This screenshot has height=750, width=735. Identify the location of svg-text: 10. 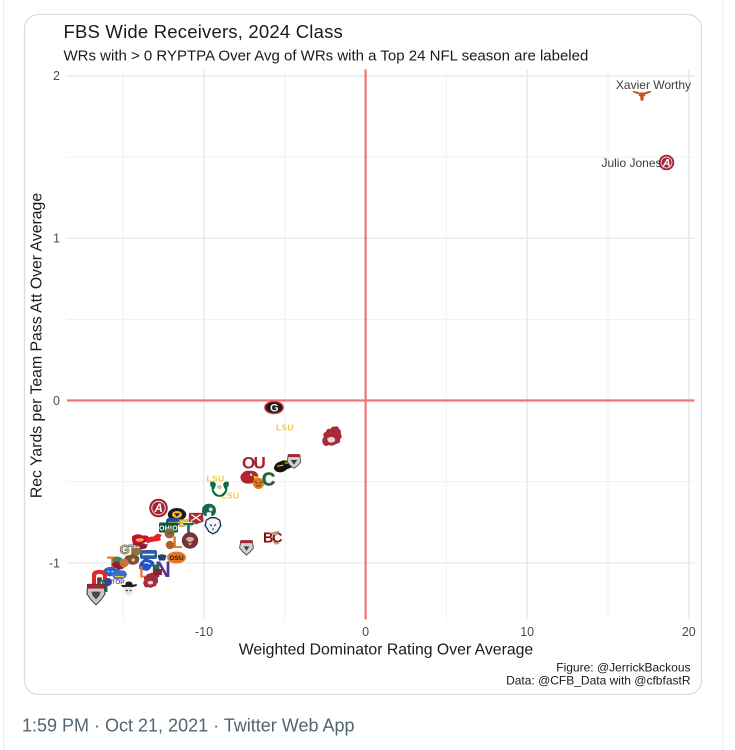
(527, 632).